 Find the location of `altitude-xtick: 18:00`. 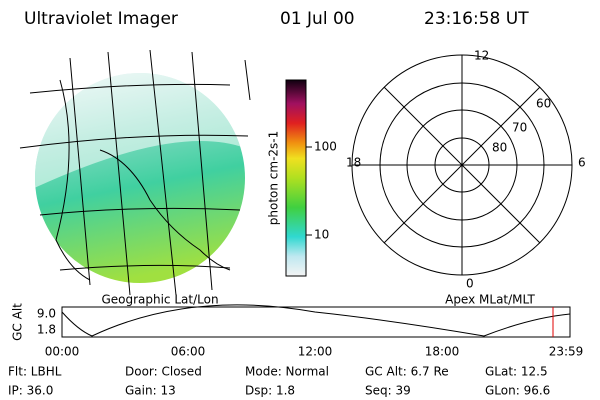

altitude-xtick: 18:00 is located at coordinates (442, 352).